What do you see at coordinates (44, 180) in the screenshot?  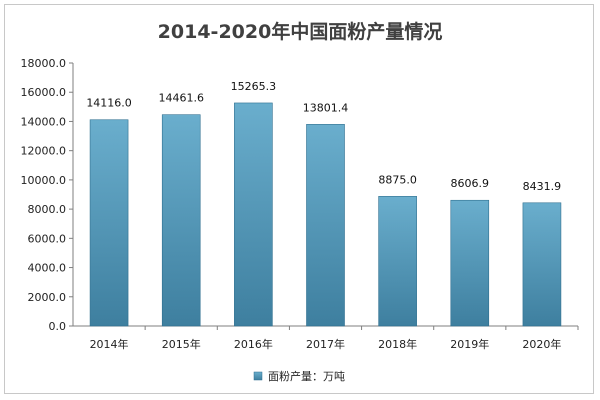 I see `y-tick-label: 10000.0` at bounding box center [44, 180].